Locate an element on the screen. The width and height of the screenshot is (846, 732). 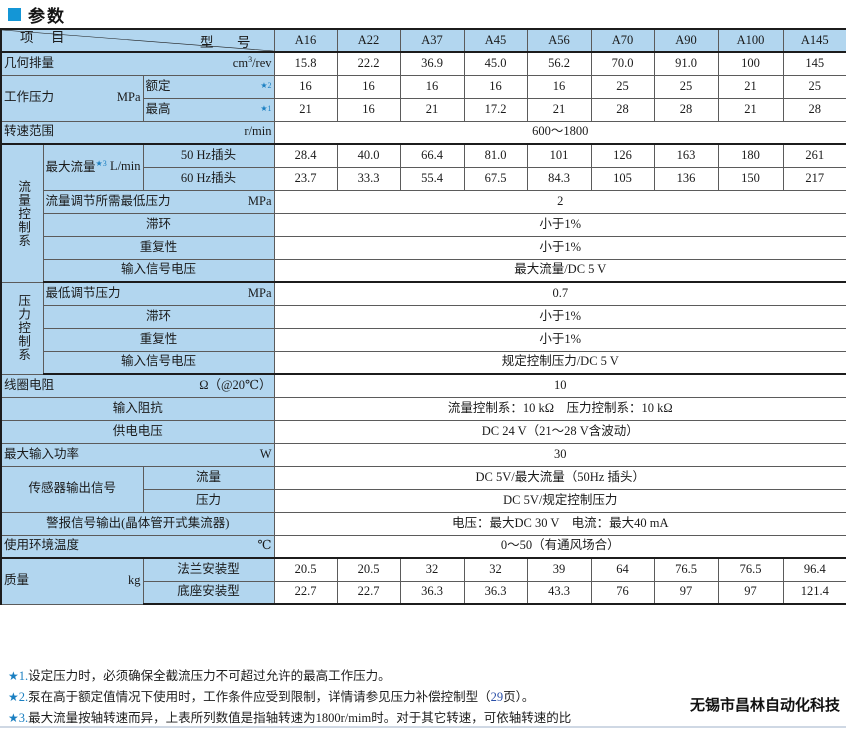
row-flow-hysteresis: 滞环 小于1% is located at coordinates (423, 224).